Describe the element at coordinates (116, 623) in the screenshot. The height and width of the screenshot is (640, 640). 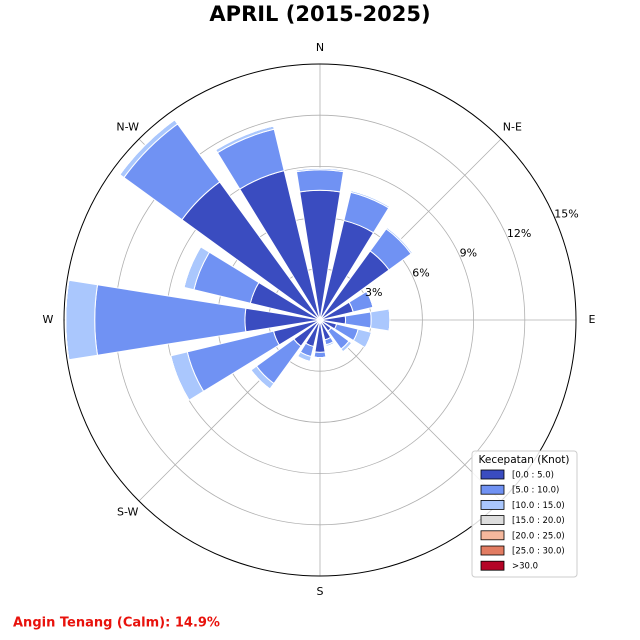
I see `calm-annotation: Angin Tenang (Calm): 14.9%` at that location.